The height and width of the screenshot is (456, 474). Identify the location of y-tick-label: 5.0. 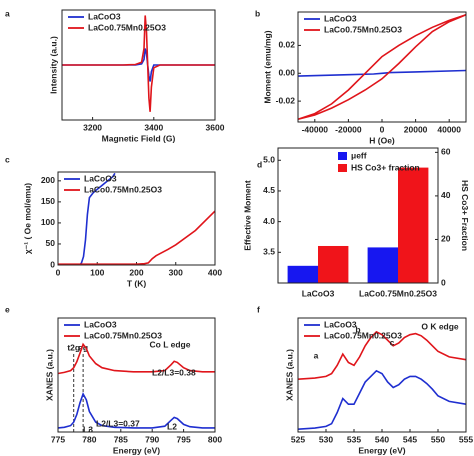
(269, 160).